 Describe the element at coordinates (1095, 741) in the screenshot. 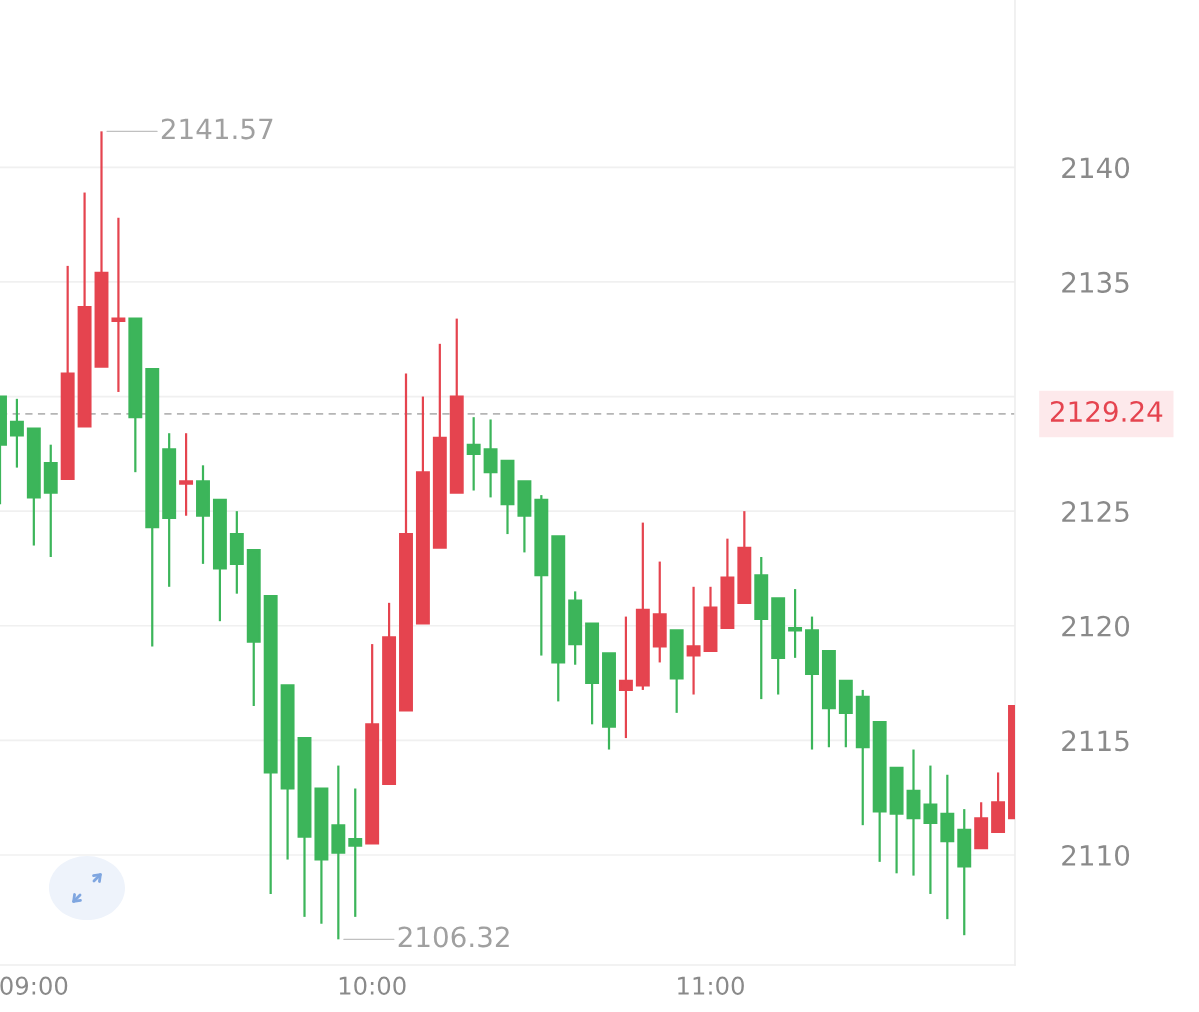

I see `y-tick-label: 2115` at that location.